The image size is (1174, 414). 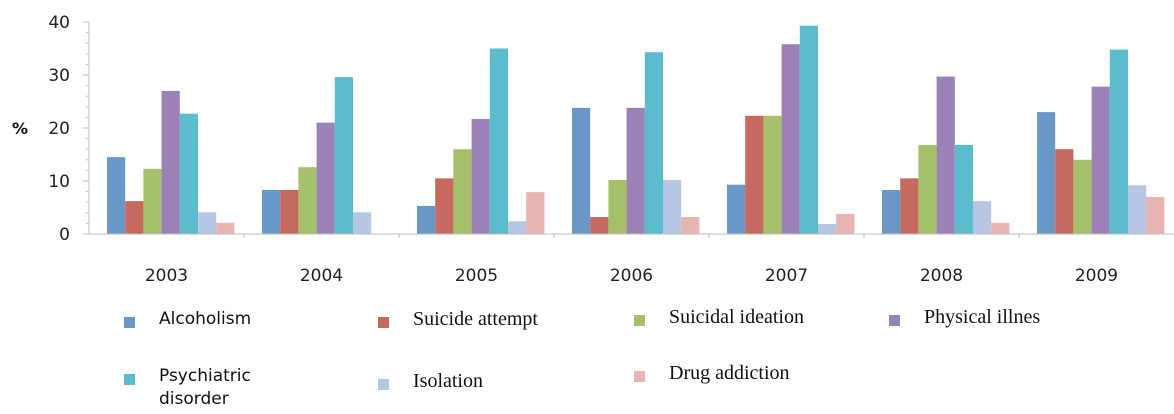 I want to click on y-axis-label: %, so click(x=20, y=128).